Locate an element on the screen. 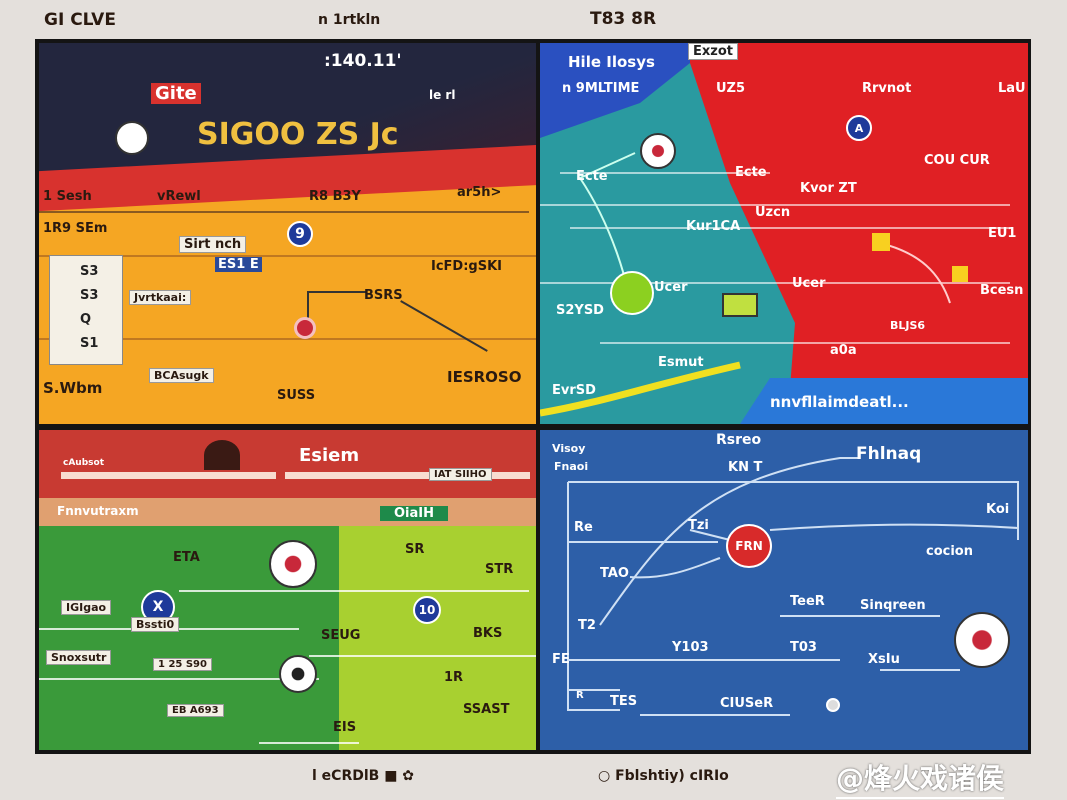 The width and height of the screenshot is (1067, 800). tan-band is located at coordinates (287, 512).